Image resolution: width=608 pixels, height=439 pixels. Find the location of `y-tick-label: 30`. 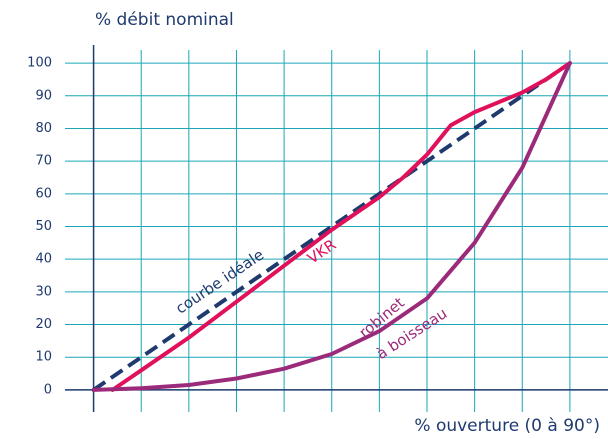

y-tick-label: 30 is located at coordinates (43, 291).